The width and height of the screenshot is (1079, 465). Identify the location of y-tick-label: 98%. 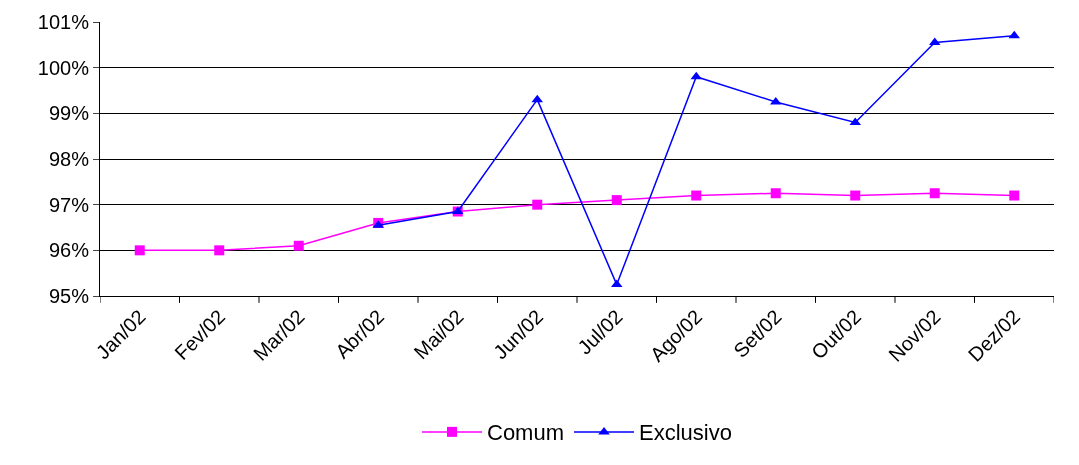
(69, 159).